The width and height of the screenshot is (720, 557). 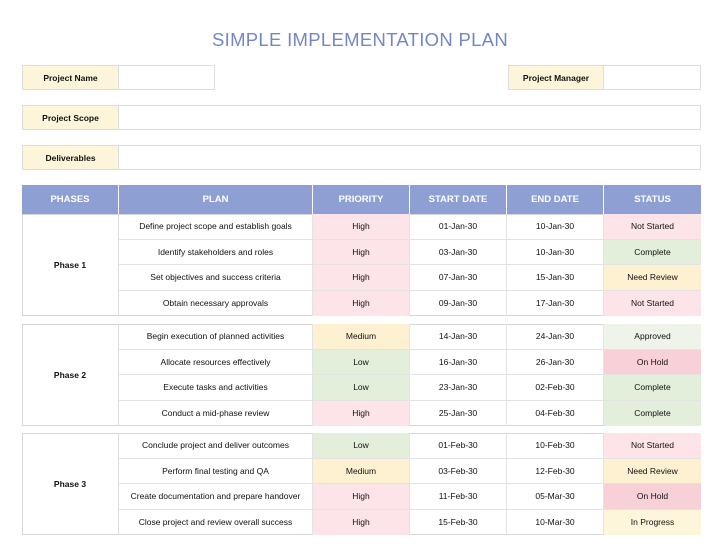 I want to click on project-manager-value, so click(x=652, y=77).